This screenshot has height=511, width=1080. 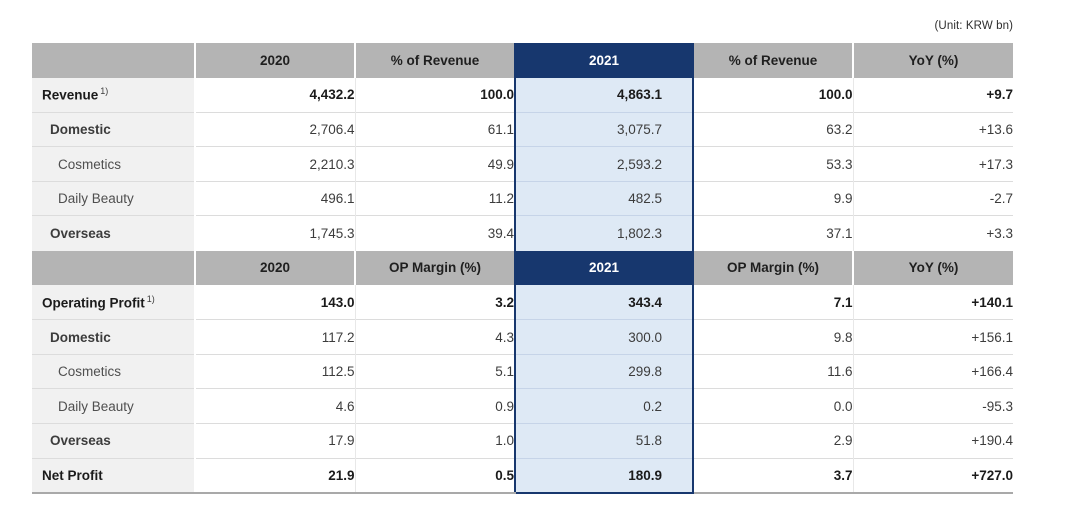 I want to click on cell-ratio-2021: 37.1, so click(x=773, y=233).